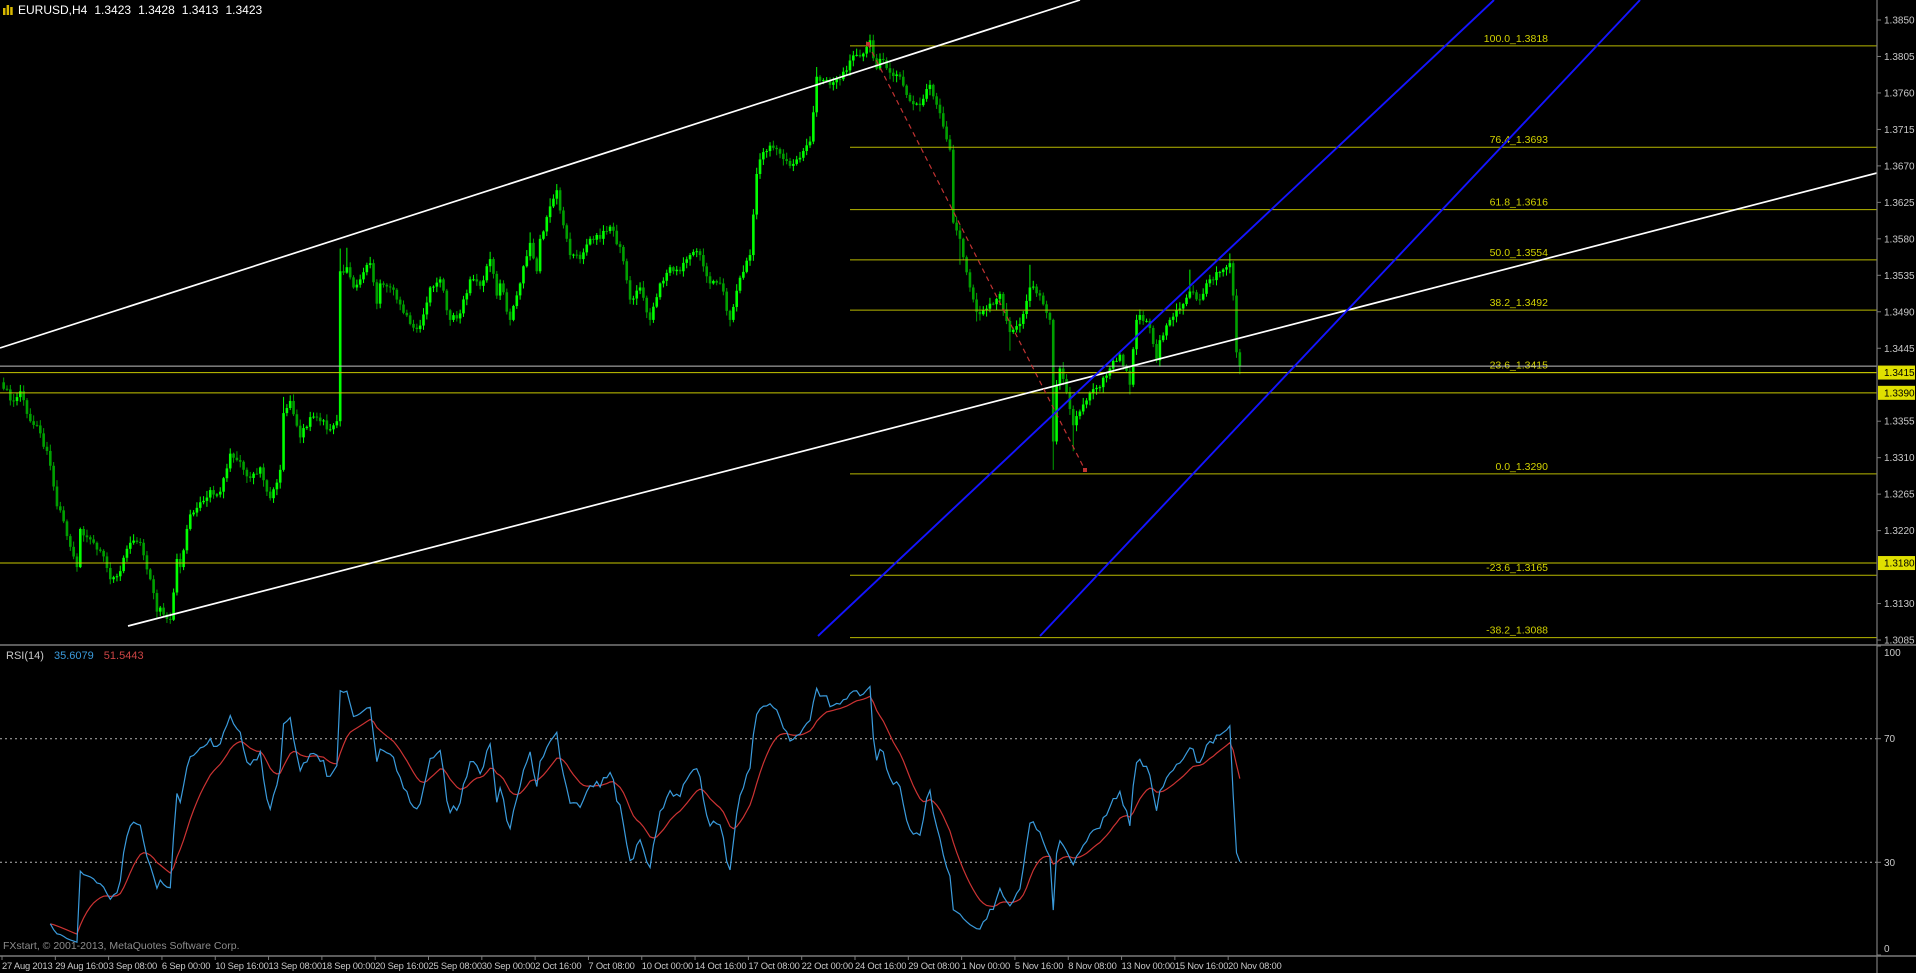  I want to click on rsi-indicator-label: RSI(14) 35.6079 51.5443, so click(75, 656).